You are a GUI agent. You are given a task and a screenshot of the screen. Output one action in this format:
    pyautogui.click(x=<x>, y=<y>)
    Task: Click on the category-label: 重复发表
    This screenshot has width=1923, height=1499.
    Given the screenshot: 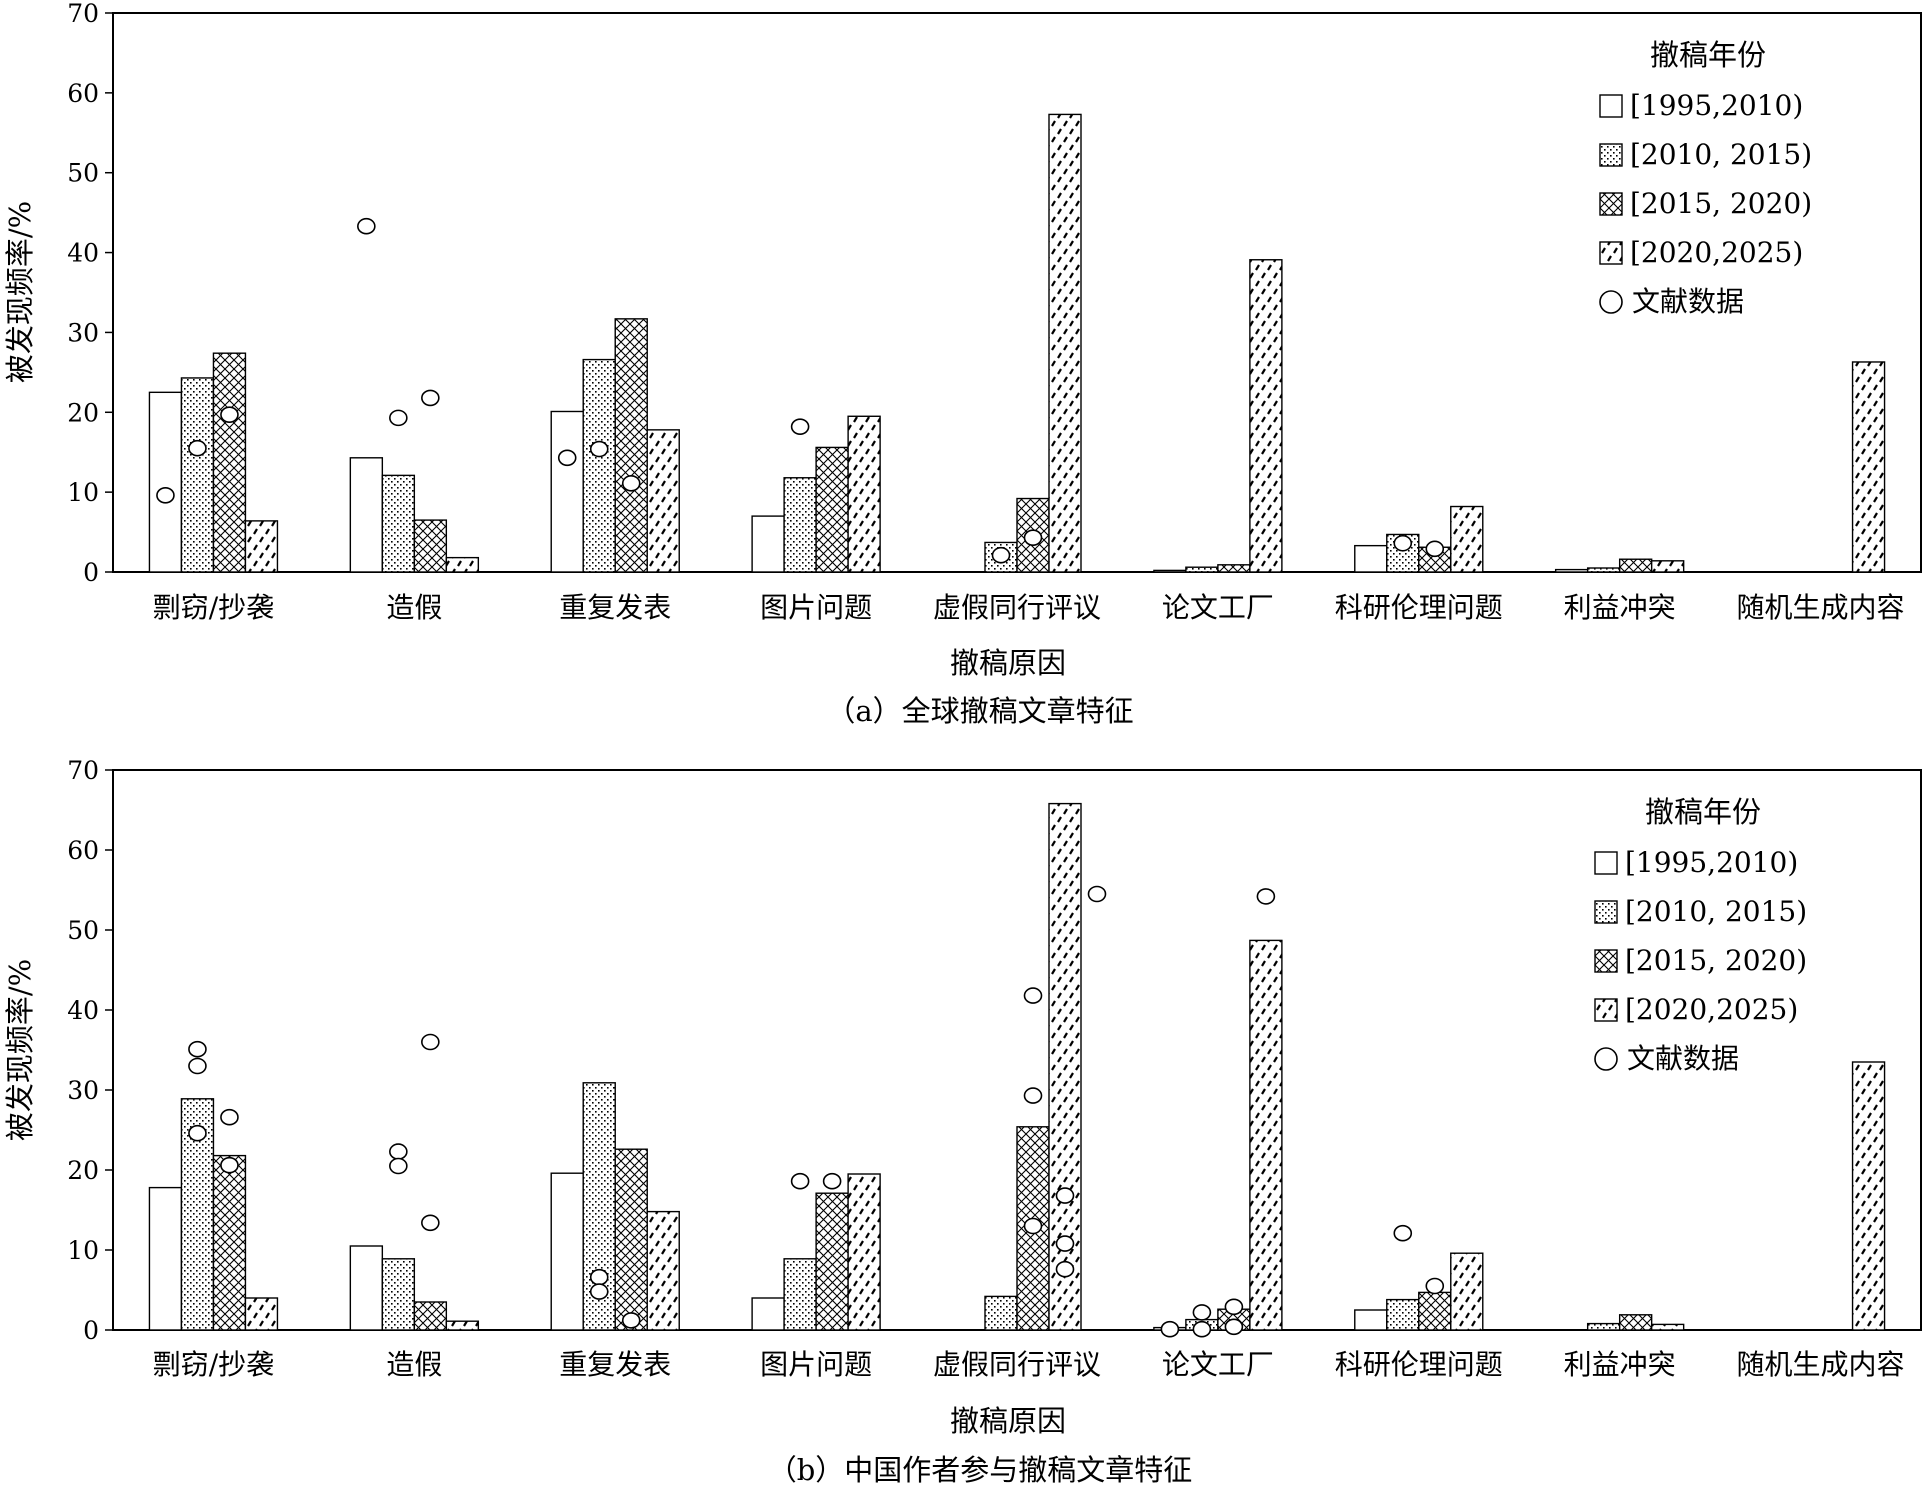 What is the action you would take?
    pyautogui.click(x=615, y=607)
    